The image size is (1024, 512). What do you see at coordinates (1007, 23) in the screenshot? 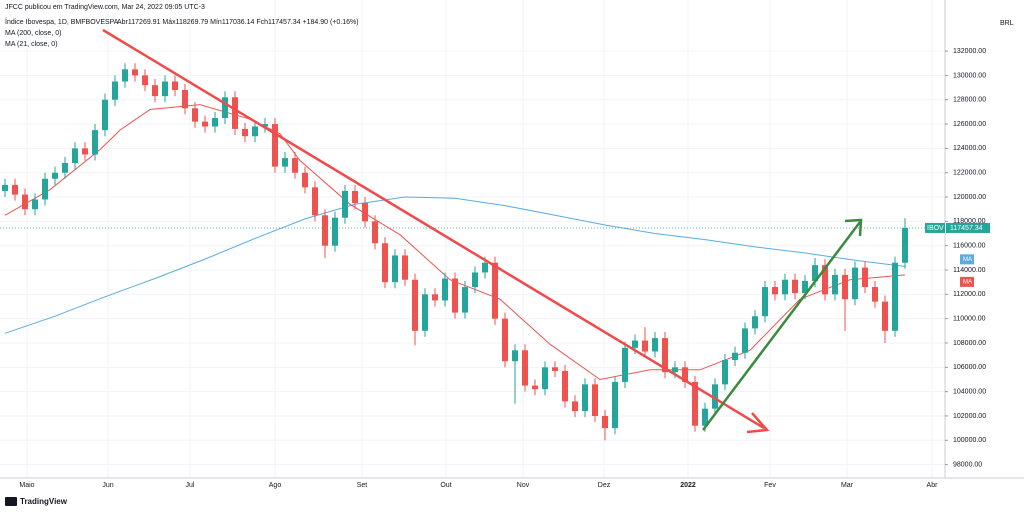
I see `currency: BRL` at bounding box center [1007, 23].